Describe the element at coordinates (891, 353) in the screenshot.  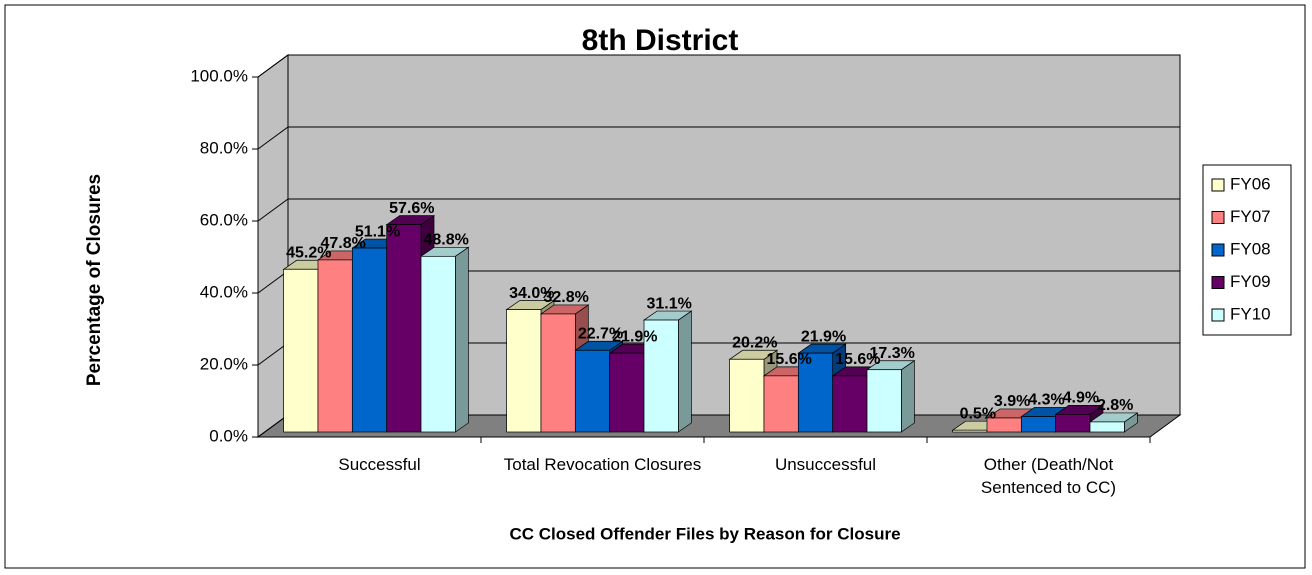
I see `value-label: 17.3%` at that location.